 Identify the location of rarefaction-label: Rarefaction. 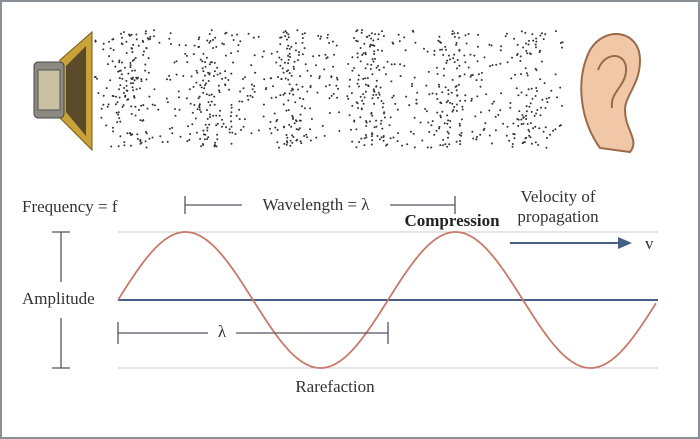
(335, 386).